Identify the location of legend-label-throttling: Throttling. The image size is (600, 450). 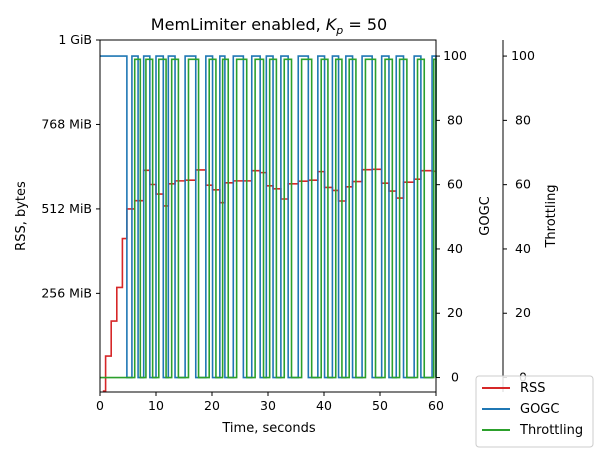
(551, 430).